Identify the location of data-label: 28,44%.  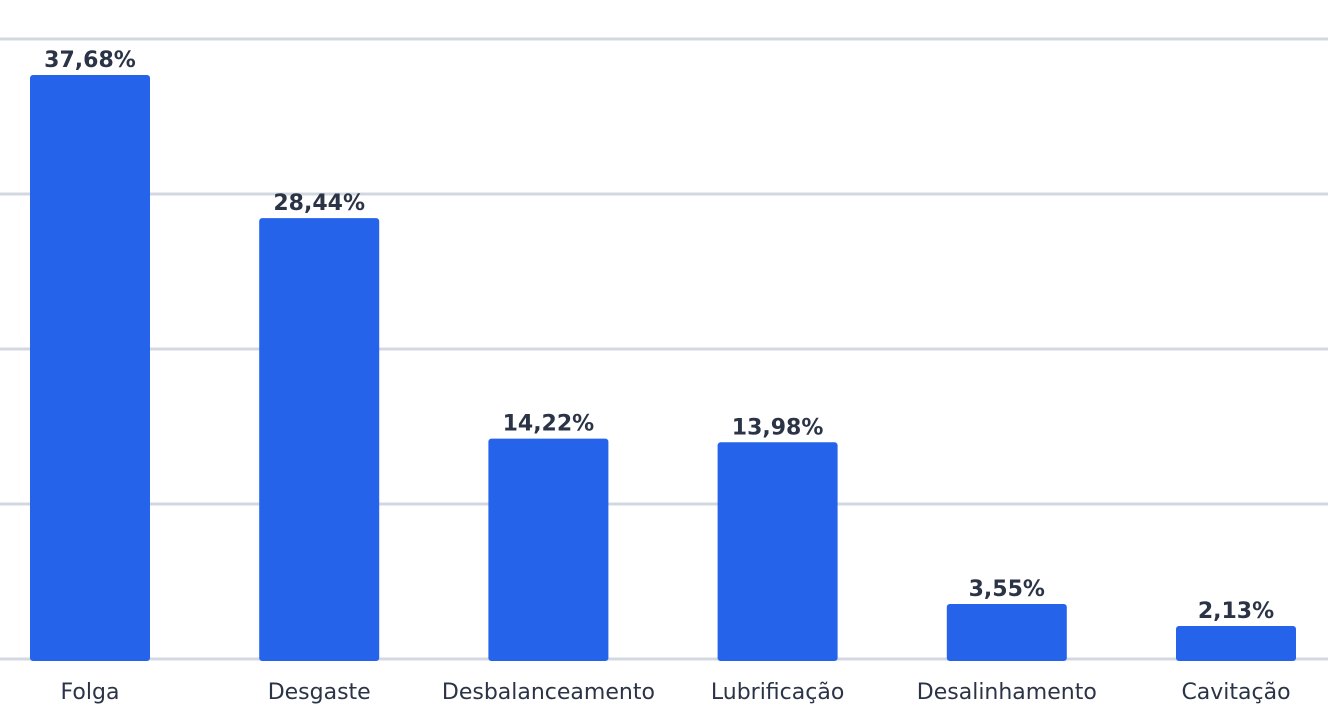
(319, 203).